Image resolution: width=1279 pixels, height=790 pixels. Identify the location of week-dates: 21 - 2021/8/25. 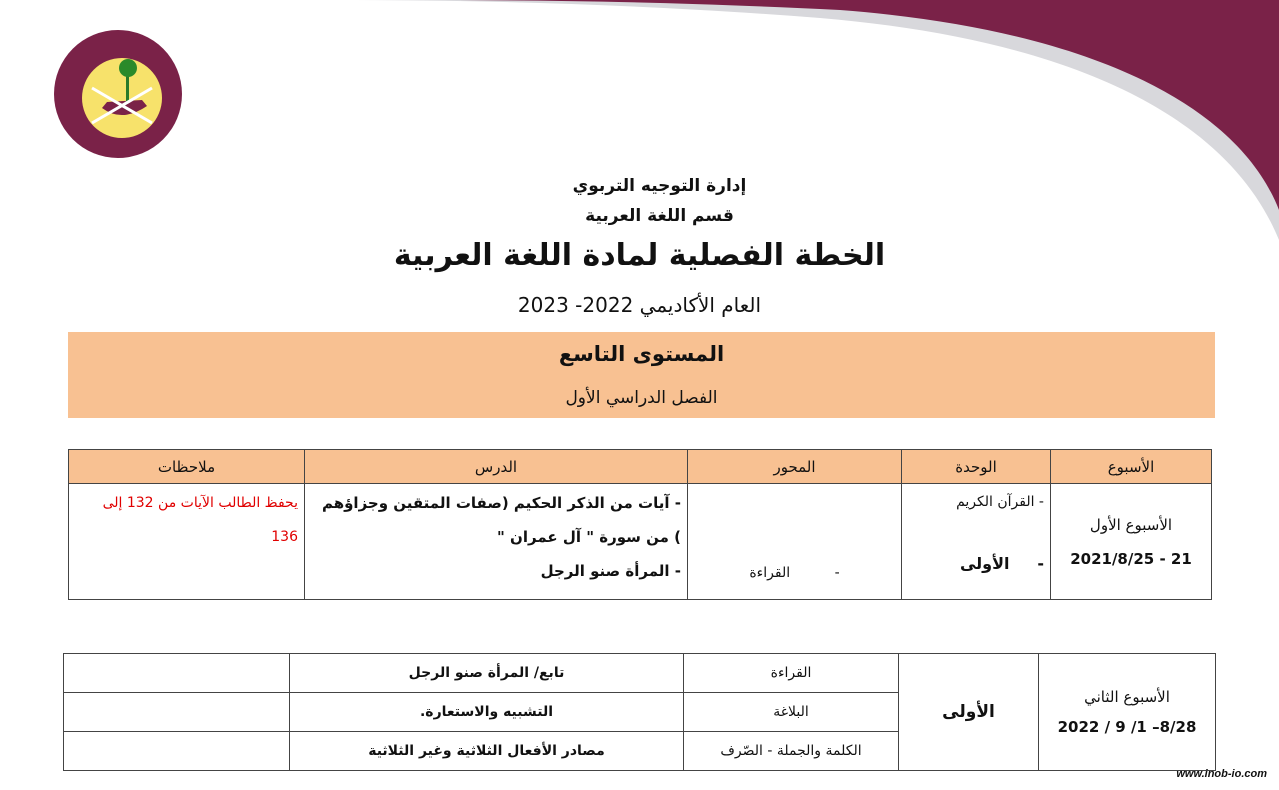
(1131, 558).